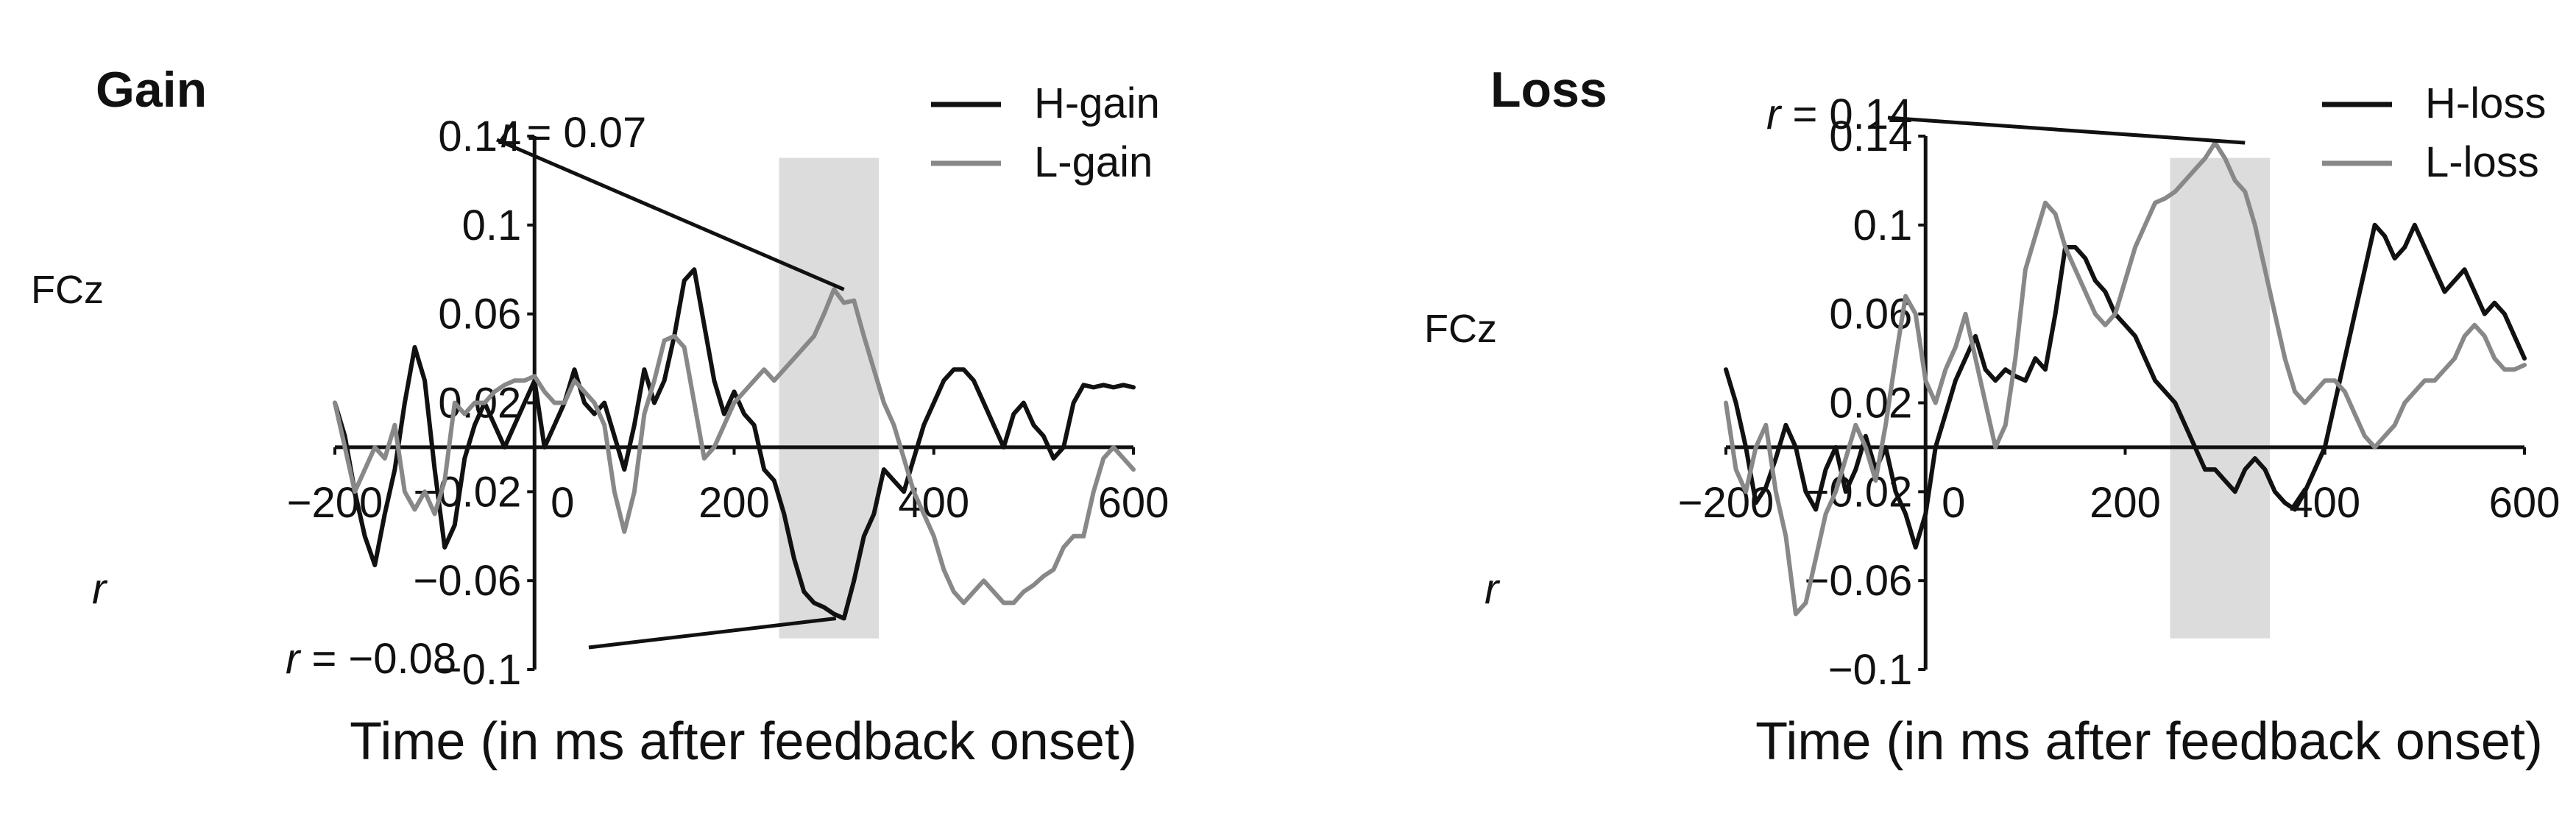 Image resolution: width=2576 pixels, height=813 pixels. I want to click on series-line-h-gain, so click(734, 444).